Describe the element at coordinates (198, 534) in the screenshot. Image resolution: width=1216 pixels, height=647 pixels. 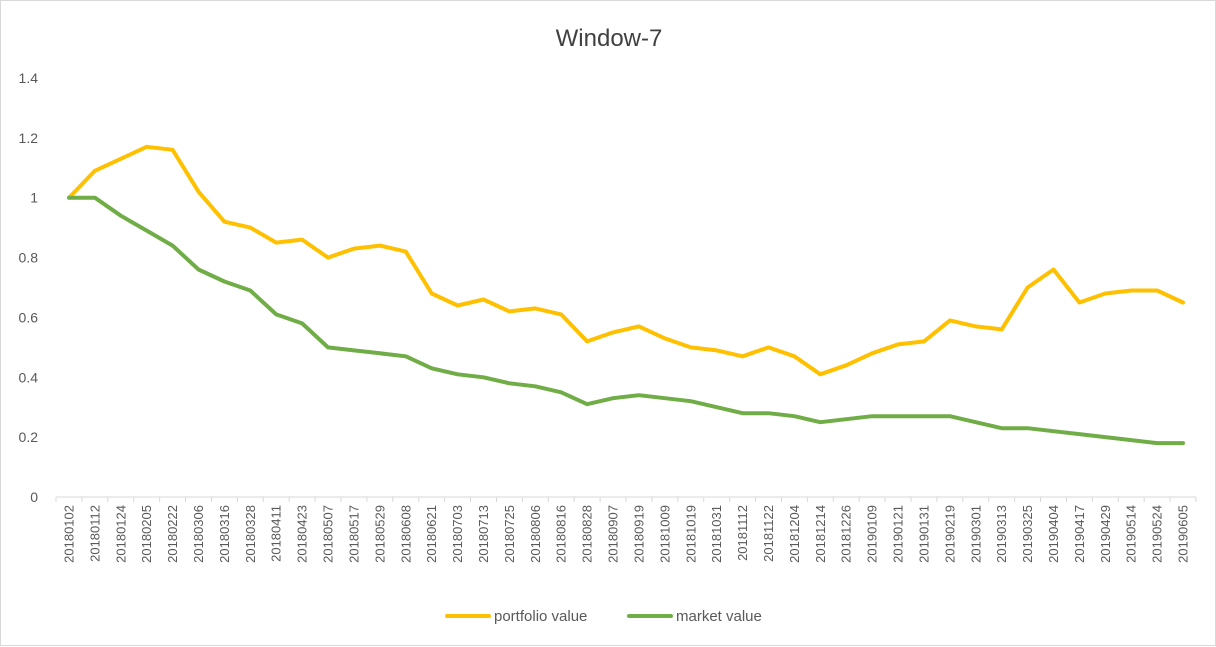
I see `x-tick-label: 20180306` at that location.